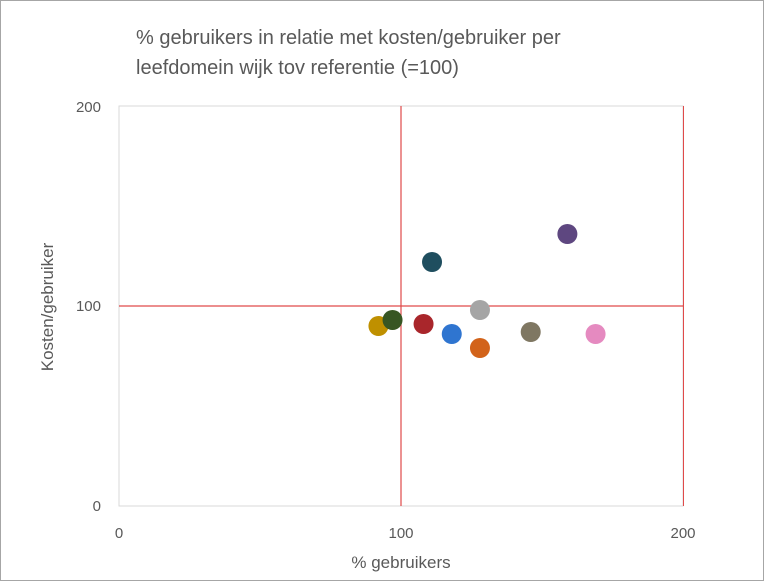 This screenshot has height=581, width=764. What do you see at coordinates (47, 306) in the screenshot?
I see `y-axis-title: Kosten/gebruiker` at bounding box center [47, 306].